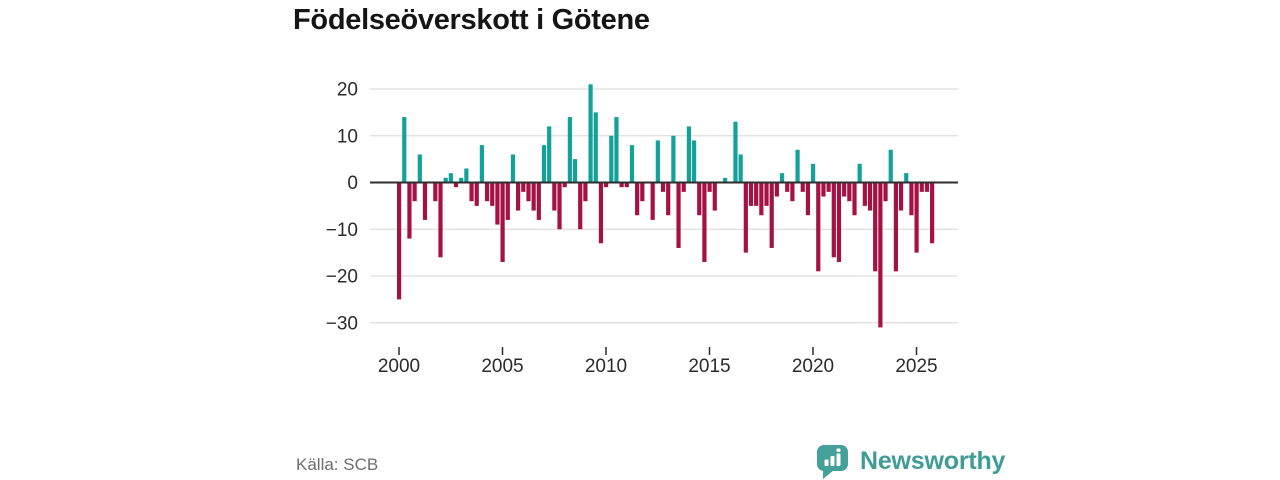 This screenshot has width=1280, height=480. Describe the element at coordinates (342, 230) in the screenshot. I see `y-tick-label: −10` at that location.